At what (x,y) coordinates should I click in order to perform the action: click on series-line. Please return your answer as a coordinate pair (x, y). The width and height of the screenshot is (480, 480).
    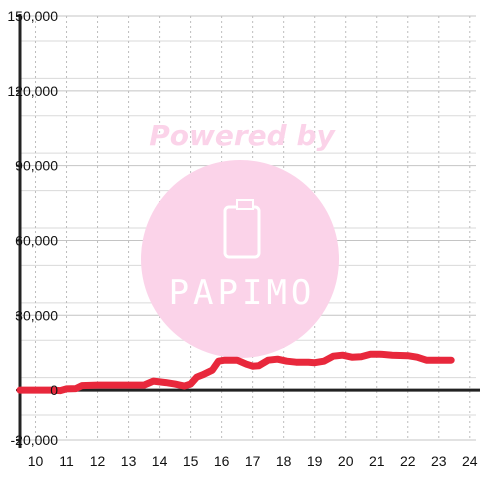
    Looking at the image, I should click on (235, 372).